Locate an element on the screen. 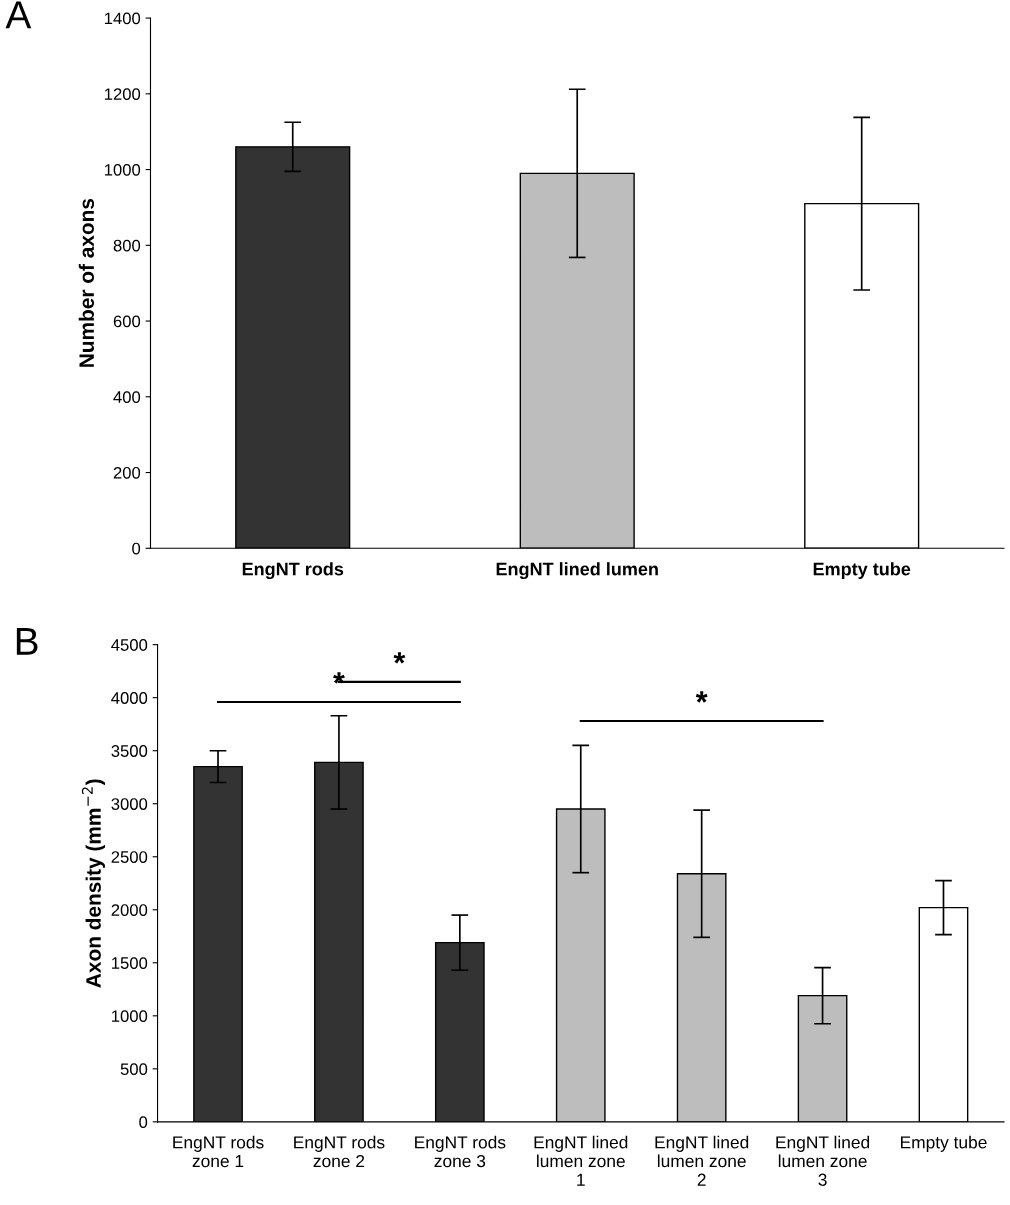  y-tick-label: 2500 is located at coordinates (129, 857).